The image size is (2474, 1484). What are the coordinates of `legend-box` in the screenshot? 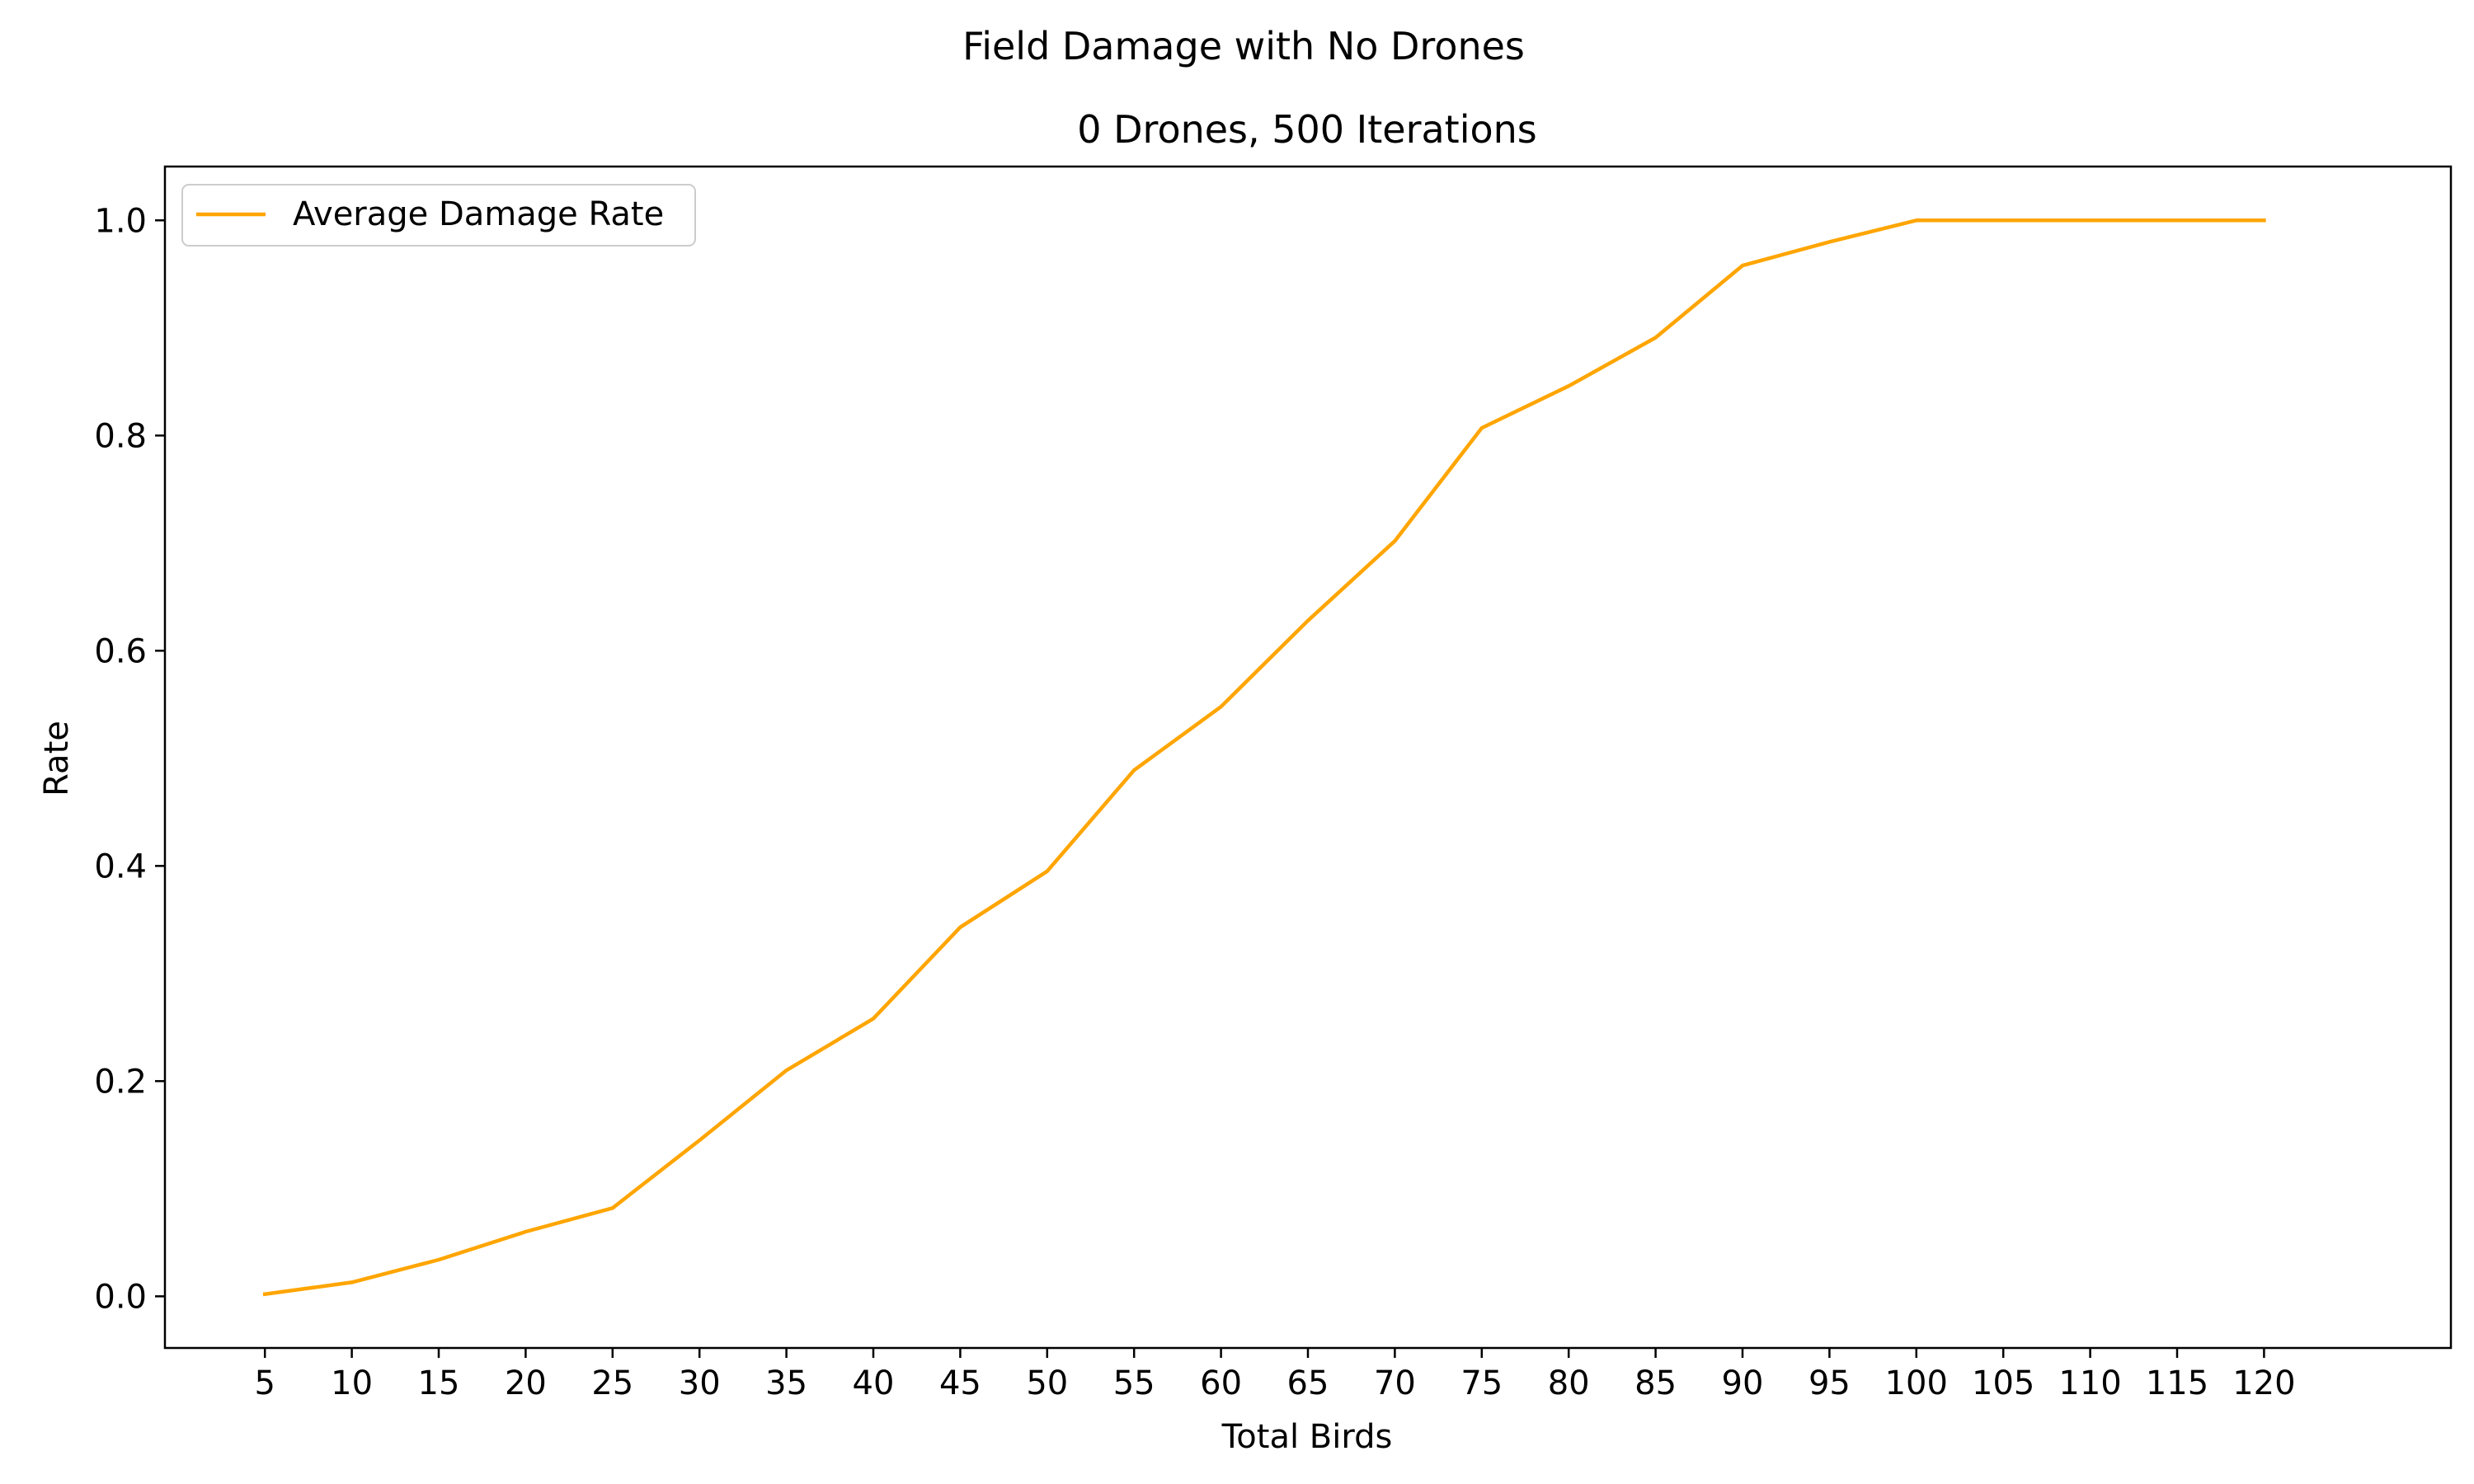 It's located at (438, 215).